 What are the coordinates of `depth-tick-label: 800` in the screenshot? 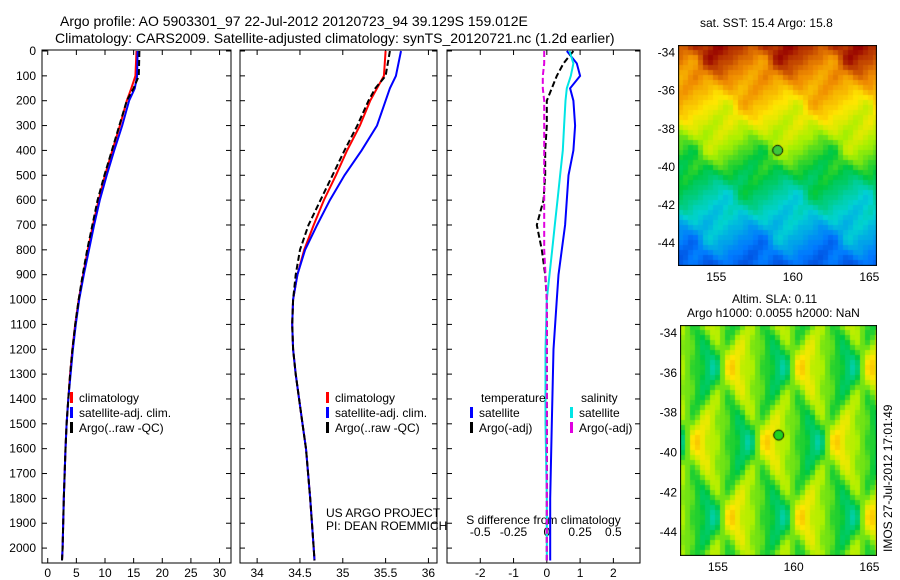 It's located at (26, 250).